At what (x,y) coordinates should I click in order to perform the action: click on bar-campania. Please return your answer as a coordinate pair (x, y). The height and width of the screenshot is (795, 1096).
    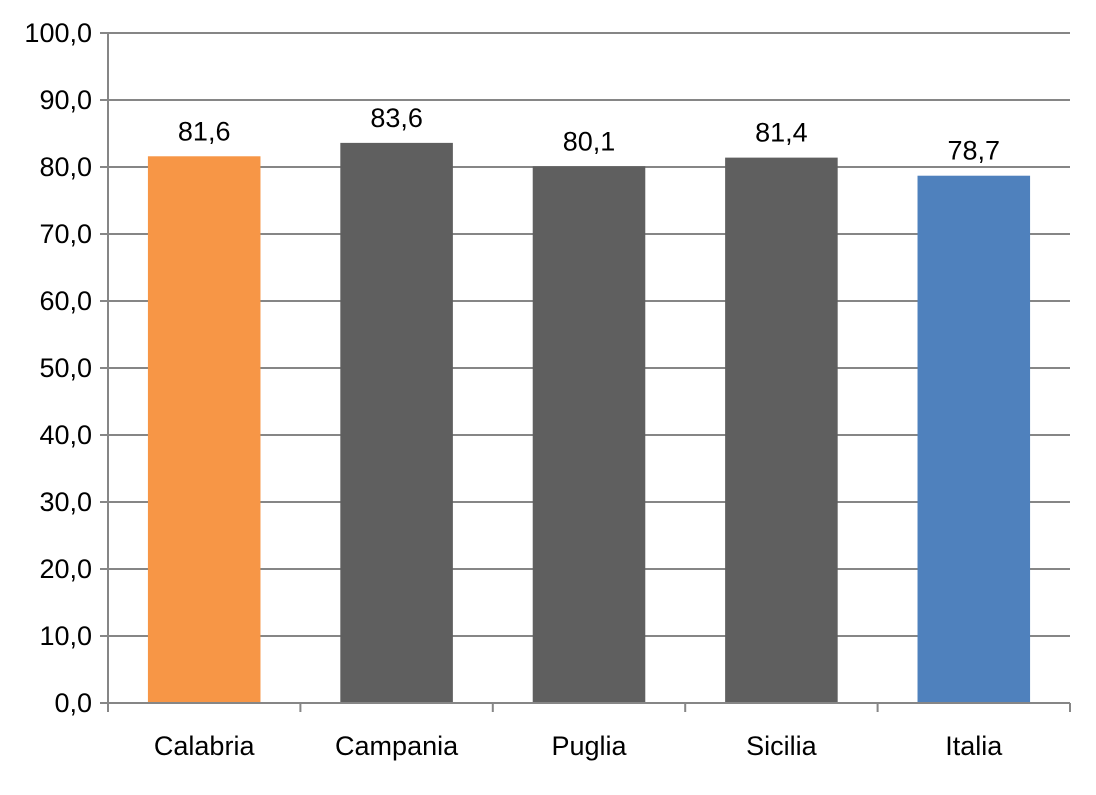
    Looking at the image, I should click on (396, 422).